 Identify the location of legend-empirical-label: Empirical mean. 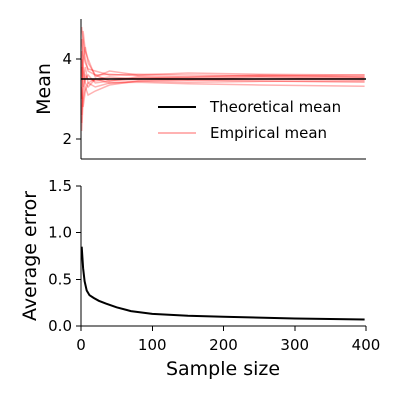
(268, 133).